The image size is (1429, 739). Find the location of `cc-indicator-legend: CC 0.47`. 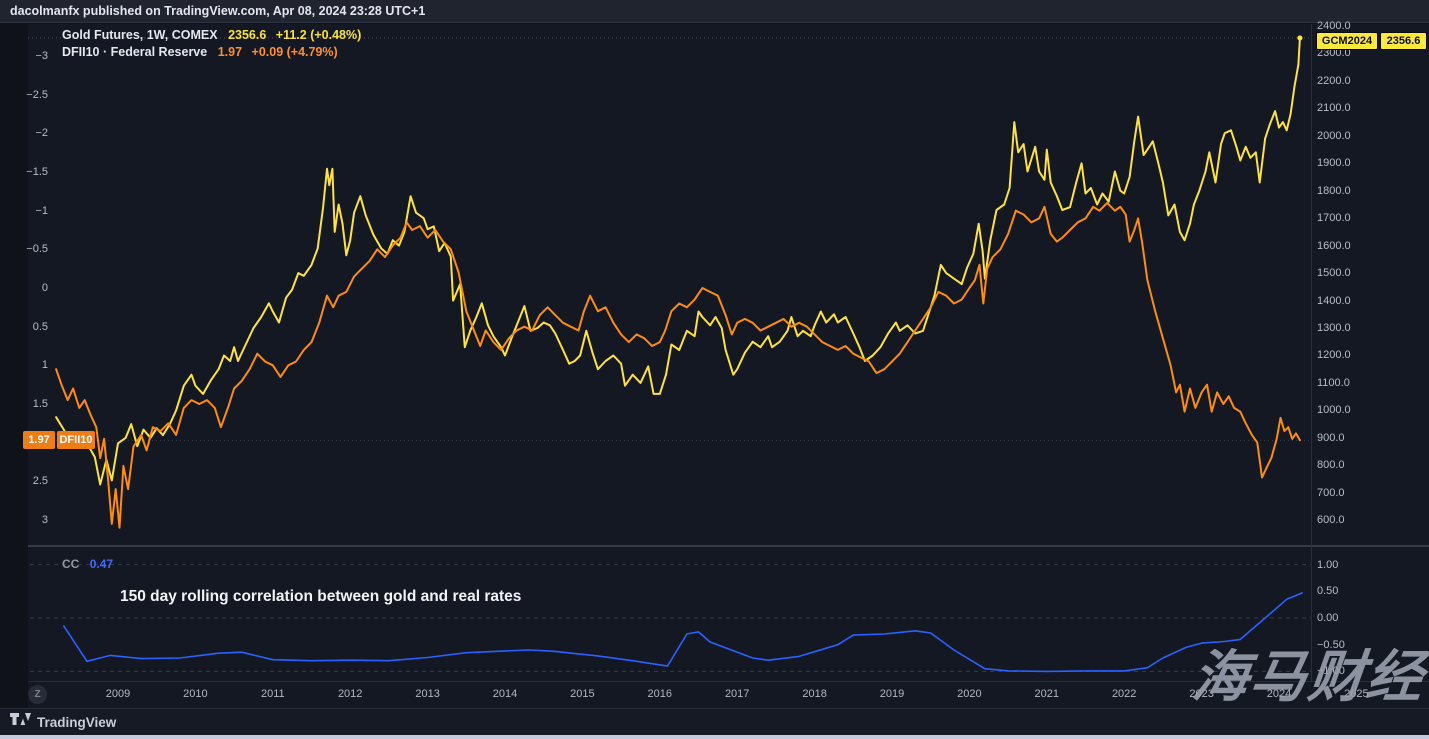

cc-indicator-legend: CC 0.47 is located at coordinates (87, 564).